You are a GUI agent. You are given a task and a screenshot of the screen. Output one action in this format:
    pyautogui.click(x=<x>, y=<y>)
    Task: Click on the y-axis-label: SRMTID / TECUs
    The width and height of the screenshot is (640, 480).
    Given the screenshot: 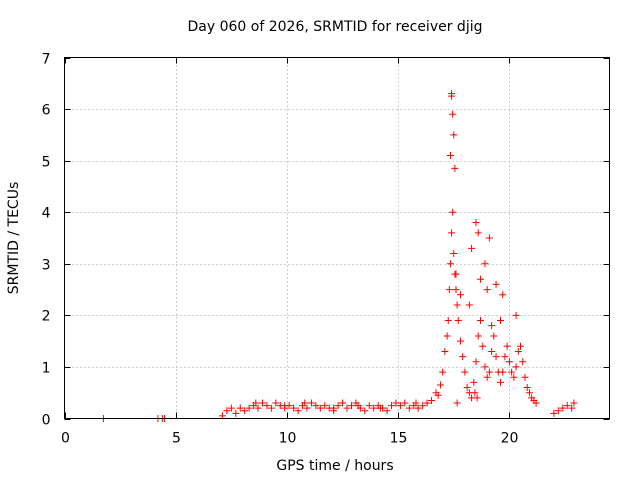 What is the action you would take?
    pyautogui.click(x=14, y=238)
    